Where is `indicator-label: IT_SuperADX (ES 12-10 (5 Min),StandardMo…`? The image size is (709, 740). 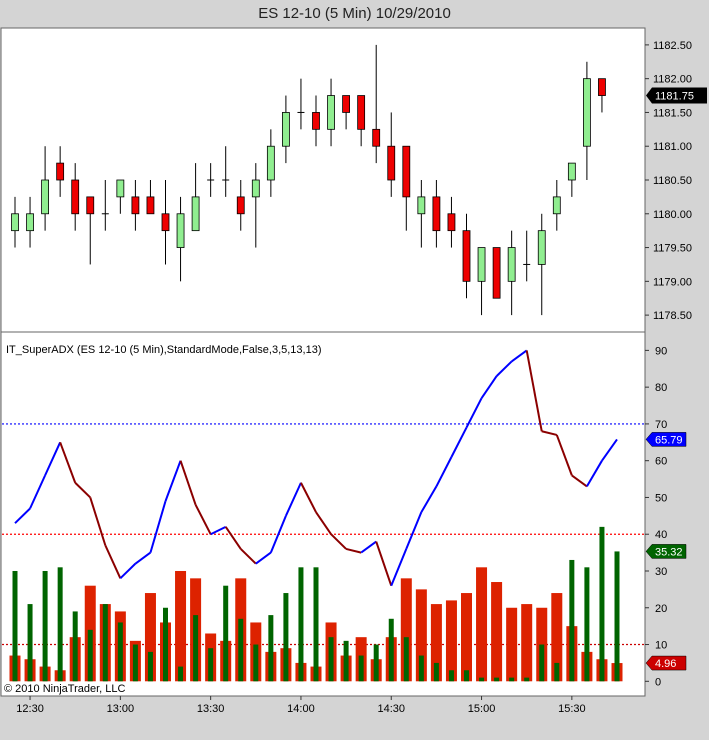
indicator-label: IT_SuperADX (ES 12-10 (5 Min),StandardMo… is located at coordinates (164, 350).